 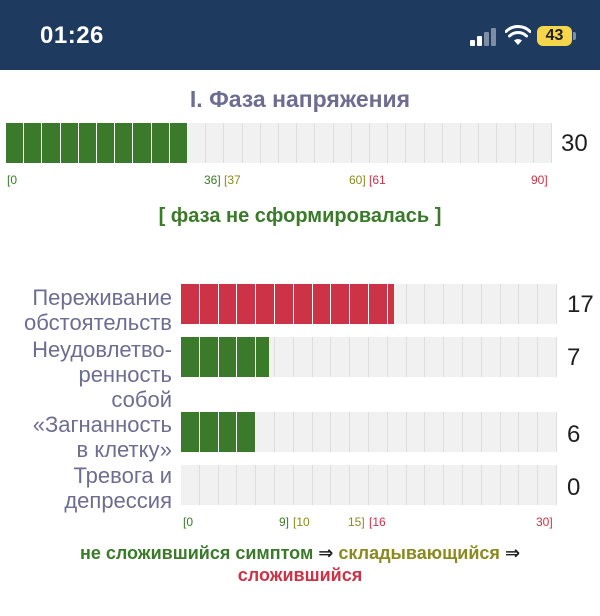 I want to click on phase-tick-60: 60], so click(x=357, y=180).